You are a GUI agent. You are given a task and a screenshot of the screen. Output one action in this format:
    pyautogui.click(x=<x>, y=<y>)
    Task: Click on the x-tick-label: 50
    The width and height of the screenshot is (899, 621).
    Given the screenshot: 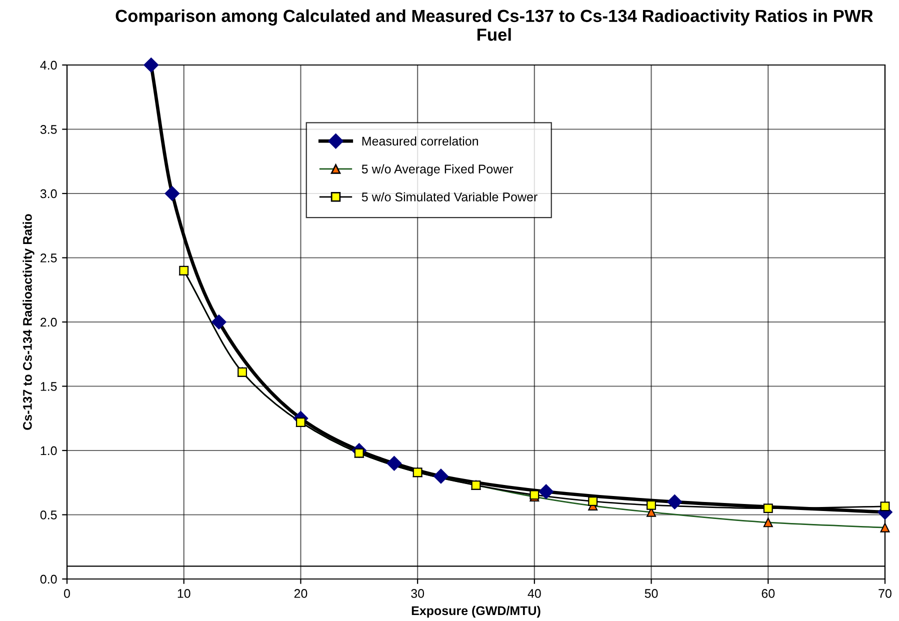 What is the action you would take?
    pyautogui.click(x=651, y=593)
    